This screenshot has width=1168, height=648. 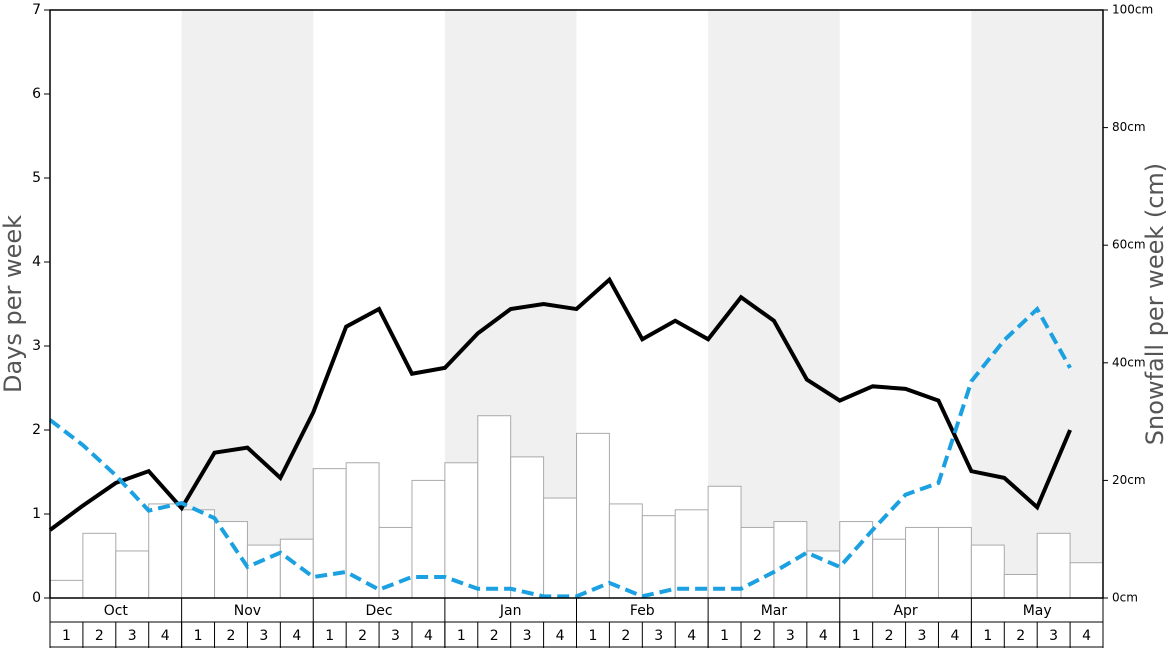 What do you see at coordinates (1125, 598) in the screenshot?
I see `y2-tick-label: 0cm` at bounding box center [1125, 598].